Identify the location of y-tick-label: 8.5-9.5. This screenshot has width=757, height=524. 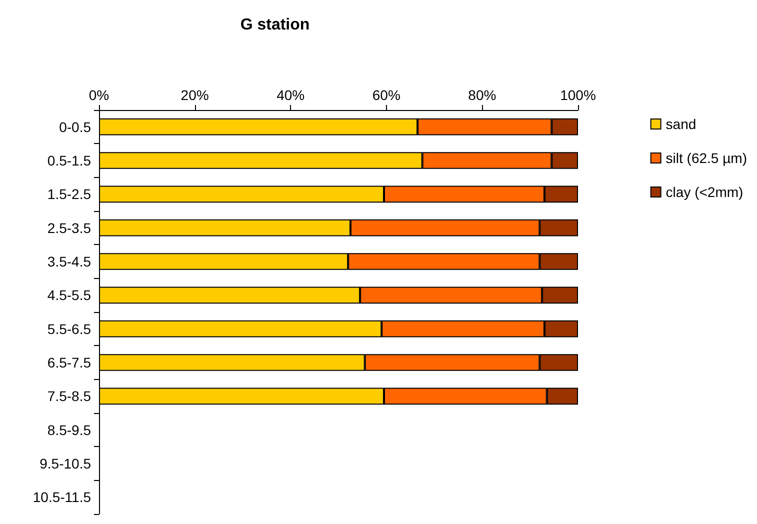
(69, 430).